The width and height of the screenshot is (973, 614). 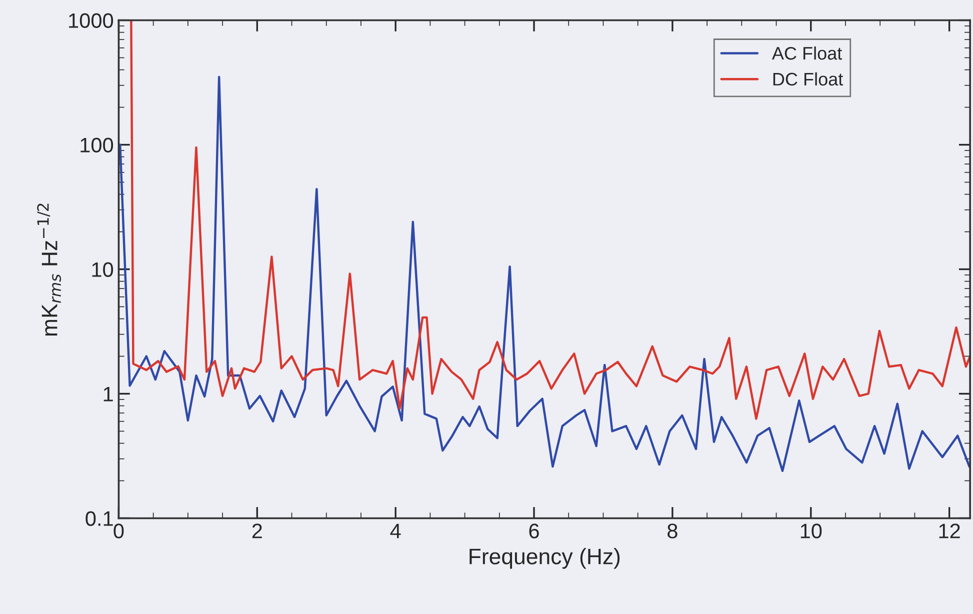 I want to click on x-tick-label: 2, so click(x=257, y=531).